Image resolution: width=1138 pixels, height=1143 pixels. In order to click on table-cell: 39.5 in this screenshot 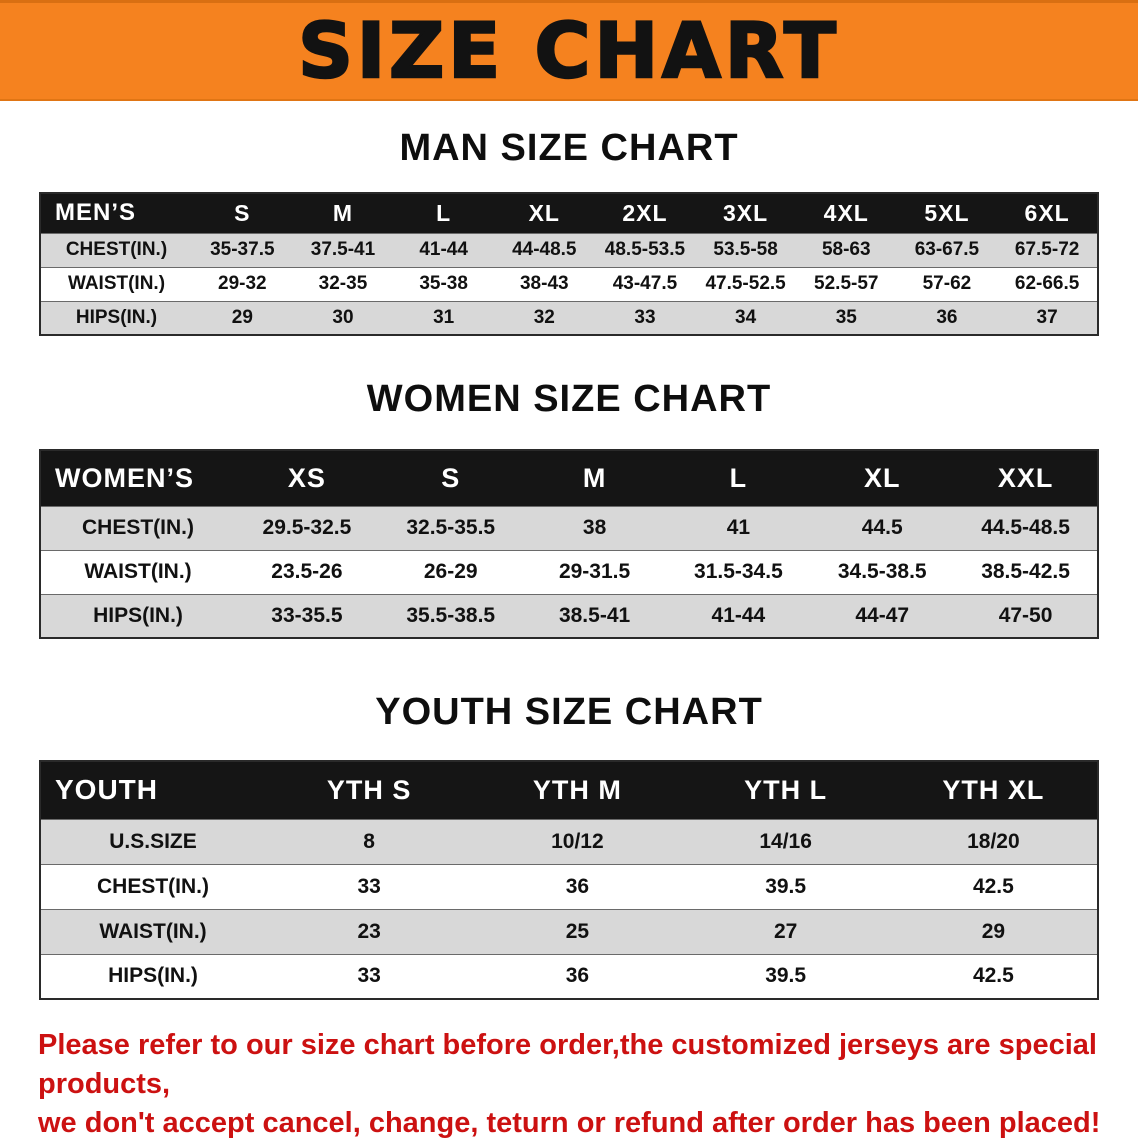, I will do `click(785, 886)`.